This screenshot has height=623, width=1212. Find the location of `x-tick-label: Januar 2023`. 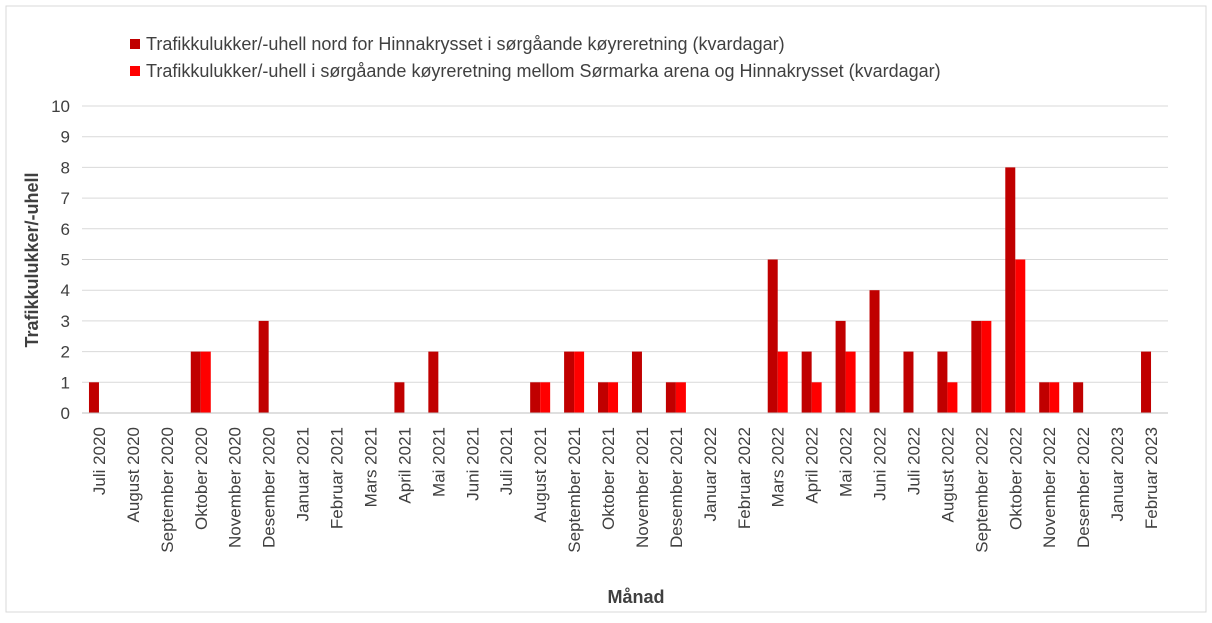

x-tick-label: Januar 2023 is located at coordinates (1117, 474).